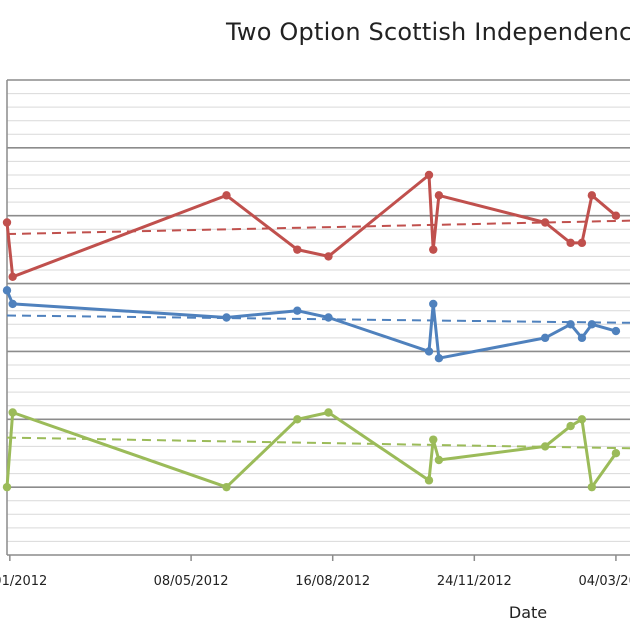  I want to click on series-3-line, so click(311, 450).